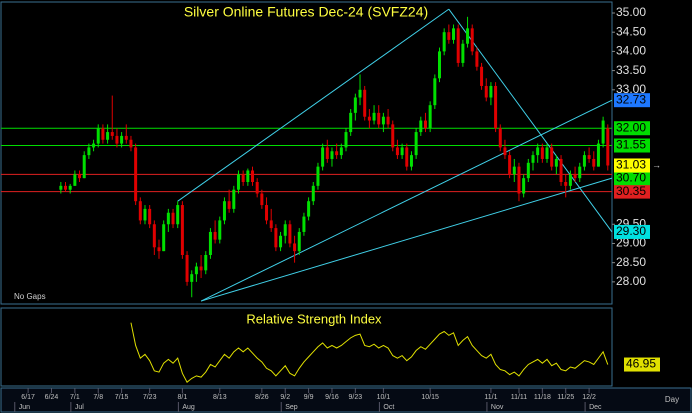  I want to click on rsi-title: Relative Strength Index, so click(314, 318).